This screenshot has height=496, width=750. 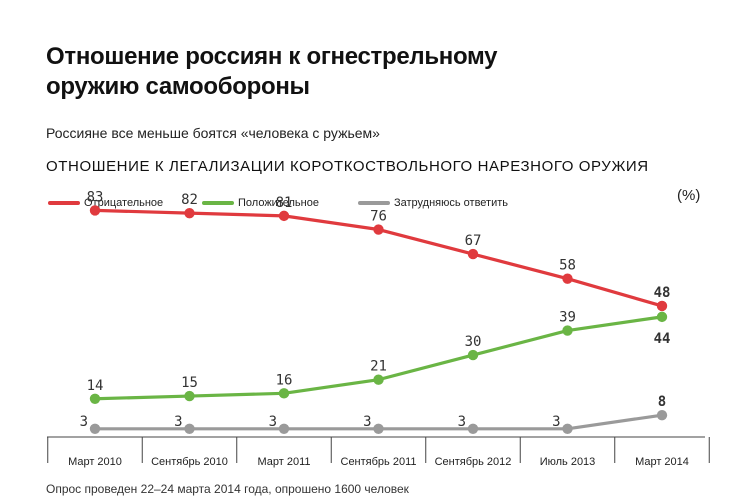 What do you see at coordinates (189, 462) in the screenshot?
I see `x-tick-label: Сентябрь 2010` at bounding box center [189, 462].